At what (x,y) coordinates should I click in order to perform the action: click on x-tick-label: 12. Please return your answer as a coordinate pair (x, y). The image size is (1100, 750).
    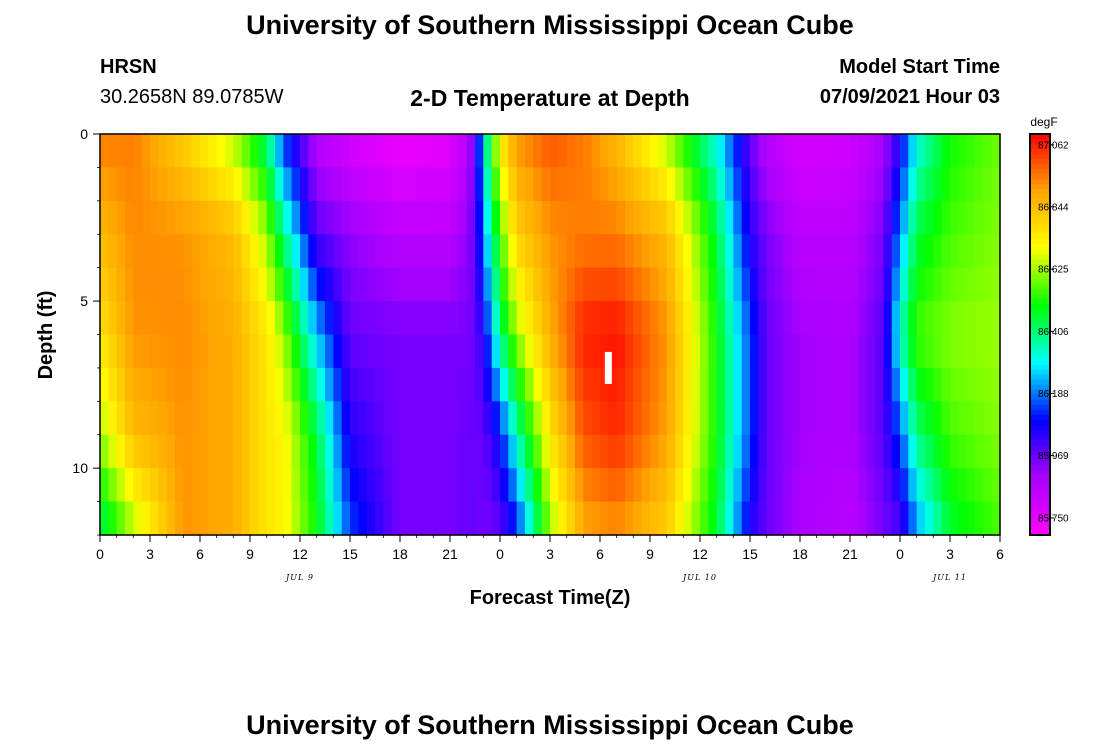
    Looking at the image, I should click on (300, 554).